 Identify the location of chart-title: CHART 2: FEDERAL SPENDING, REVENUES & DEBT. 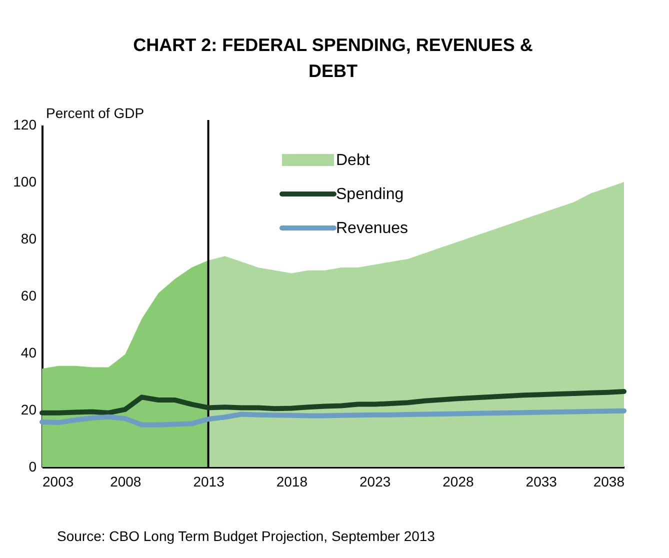
(333, 58).